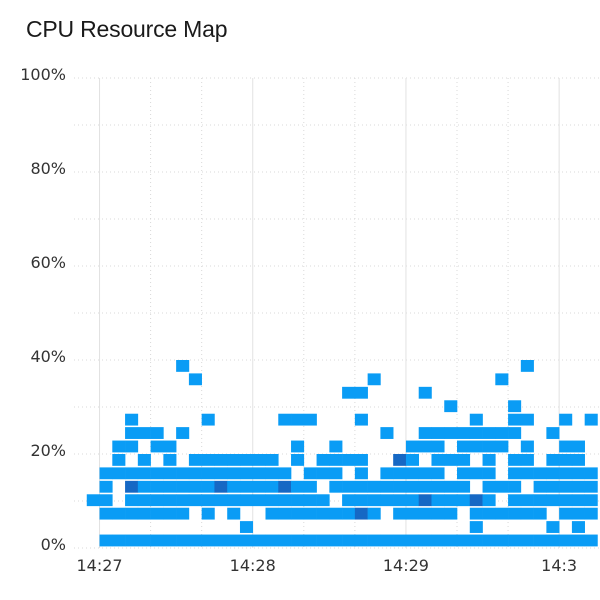  What do you see at coordinates (253, 565) in the screenshot?
I see `x-tick-label: 14:28` at bounding box center [253, 565].